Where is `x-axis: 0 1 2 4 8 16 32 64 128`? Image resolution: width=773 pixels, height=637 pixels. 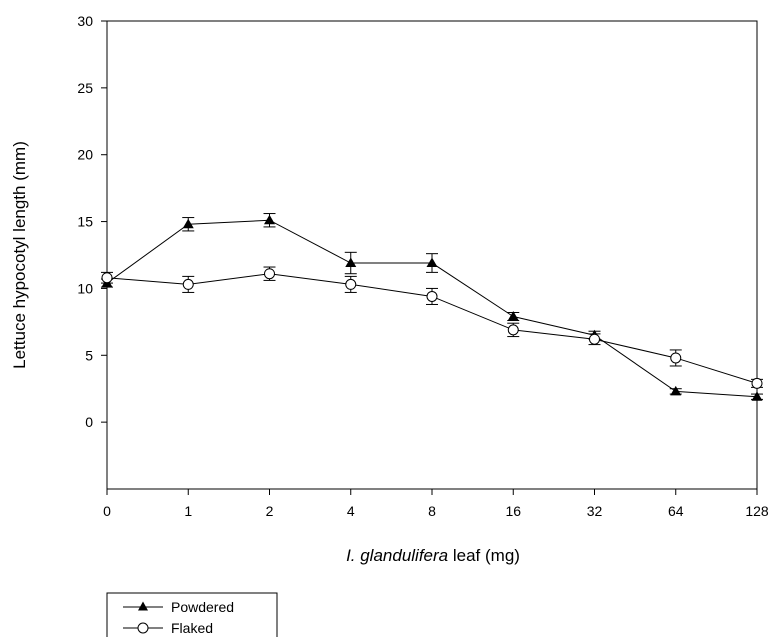 x-axis: 0 1 2 4 8 16 32 64 128 is located at coordinates (436, 504).